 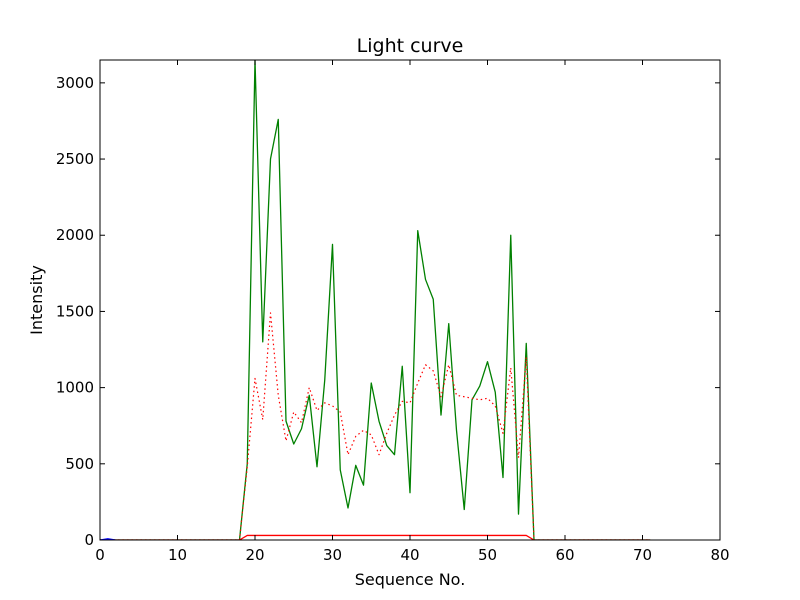 What do you see at coordinates (75, 388) in the screenshot?
I see `y-tick-label: 1000` at bounding box center [75, 388].